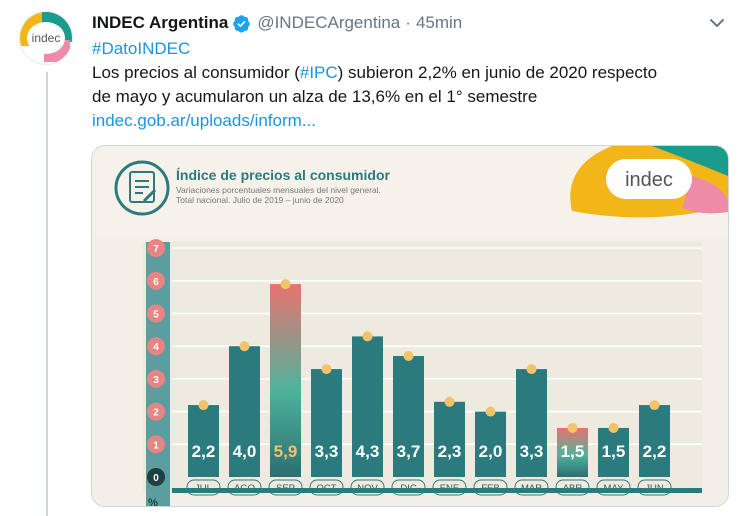 This screenshot has width=744, height=516. Describe the element at coordinates (491, 451) in the screenshot. I see `data-label: 2,0` at that location.